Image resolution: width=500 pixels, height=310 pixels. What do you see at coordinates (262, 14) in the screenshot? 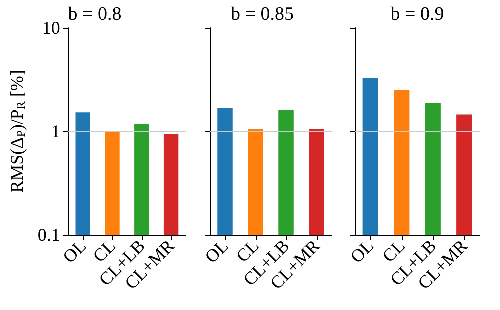
I see `chart-title: b = 0.85` at bounding box center [262, 14].